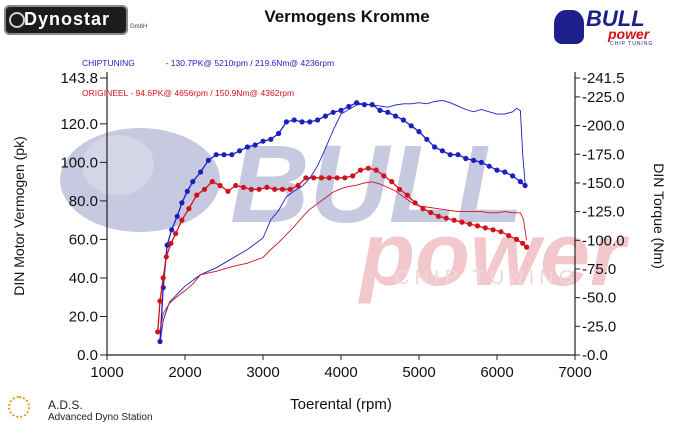  What do you see at coordinates (83, 278) in the screenshot?
I see `y-tick-label: 40.0` at bounding box center [83, 278].